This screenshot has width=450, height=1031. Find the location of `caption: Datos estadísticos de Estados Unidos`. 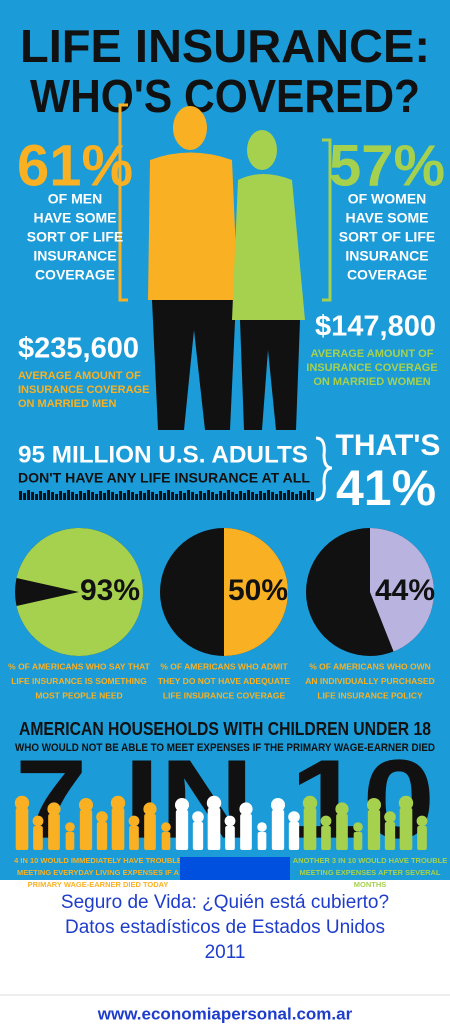

caption: Datos estadísticos de Estados Unidos is located at coordinates (225, 927).